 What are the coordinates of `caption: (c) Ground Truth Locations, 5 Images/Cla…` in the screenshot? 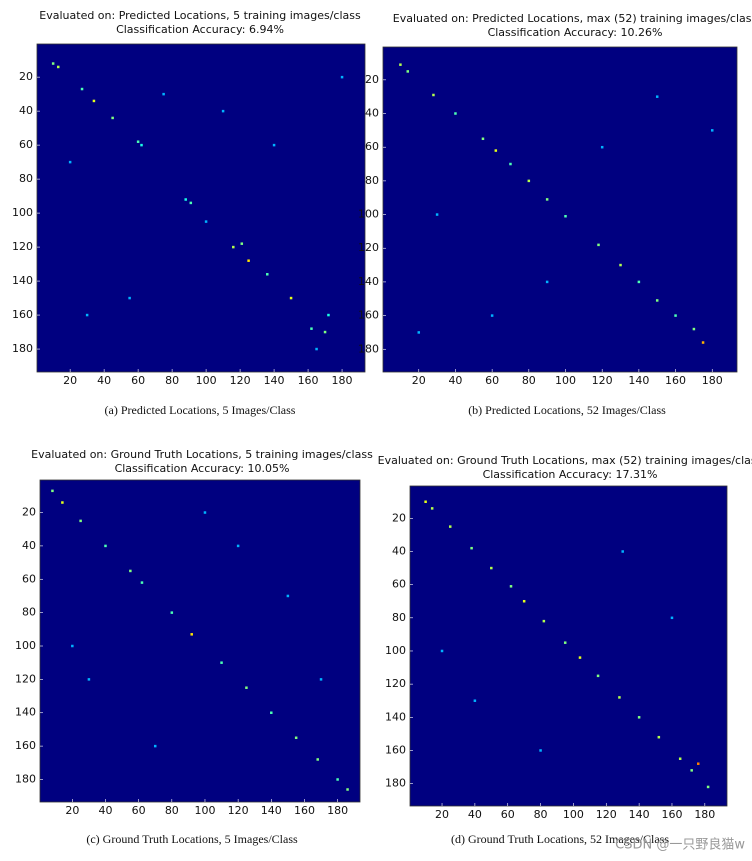 It's located at (192, 839).